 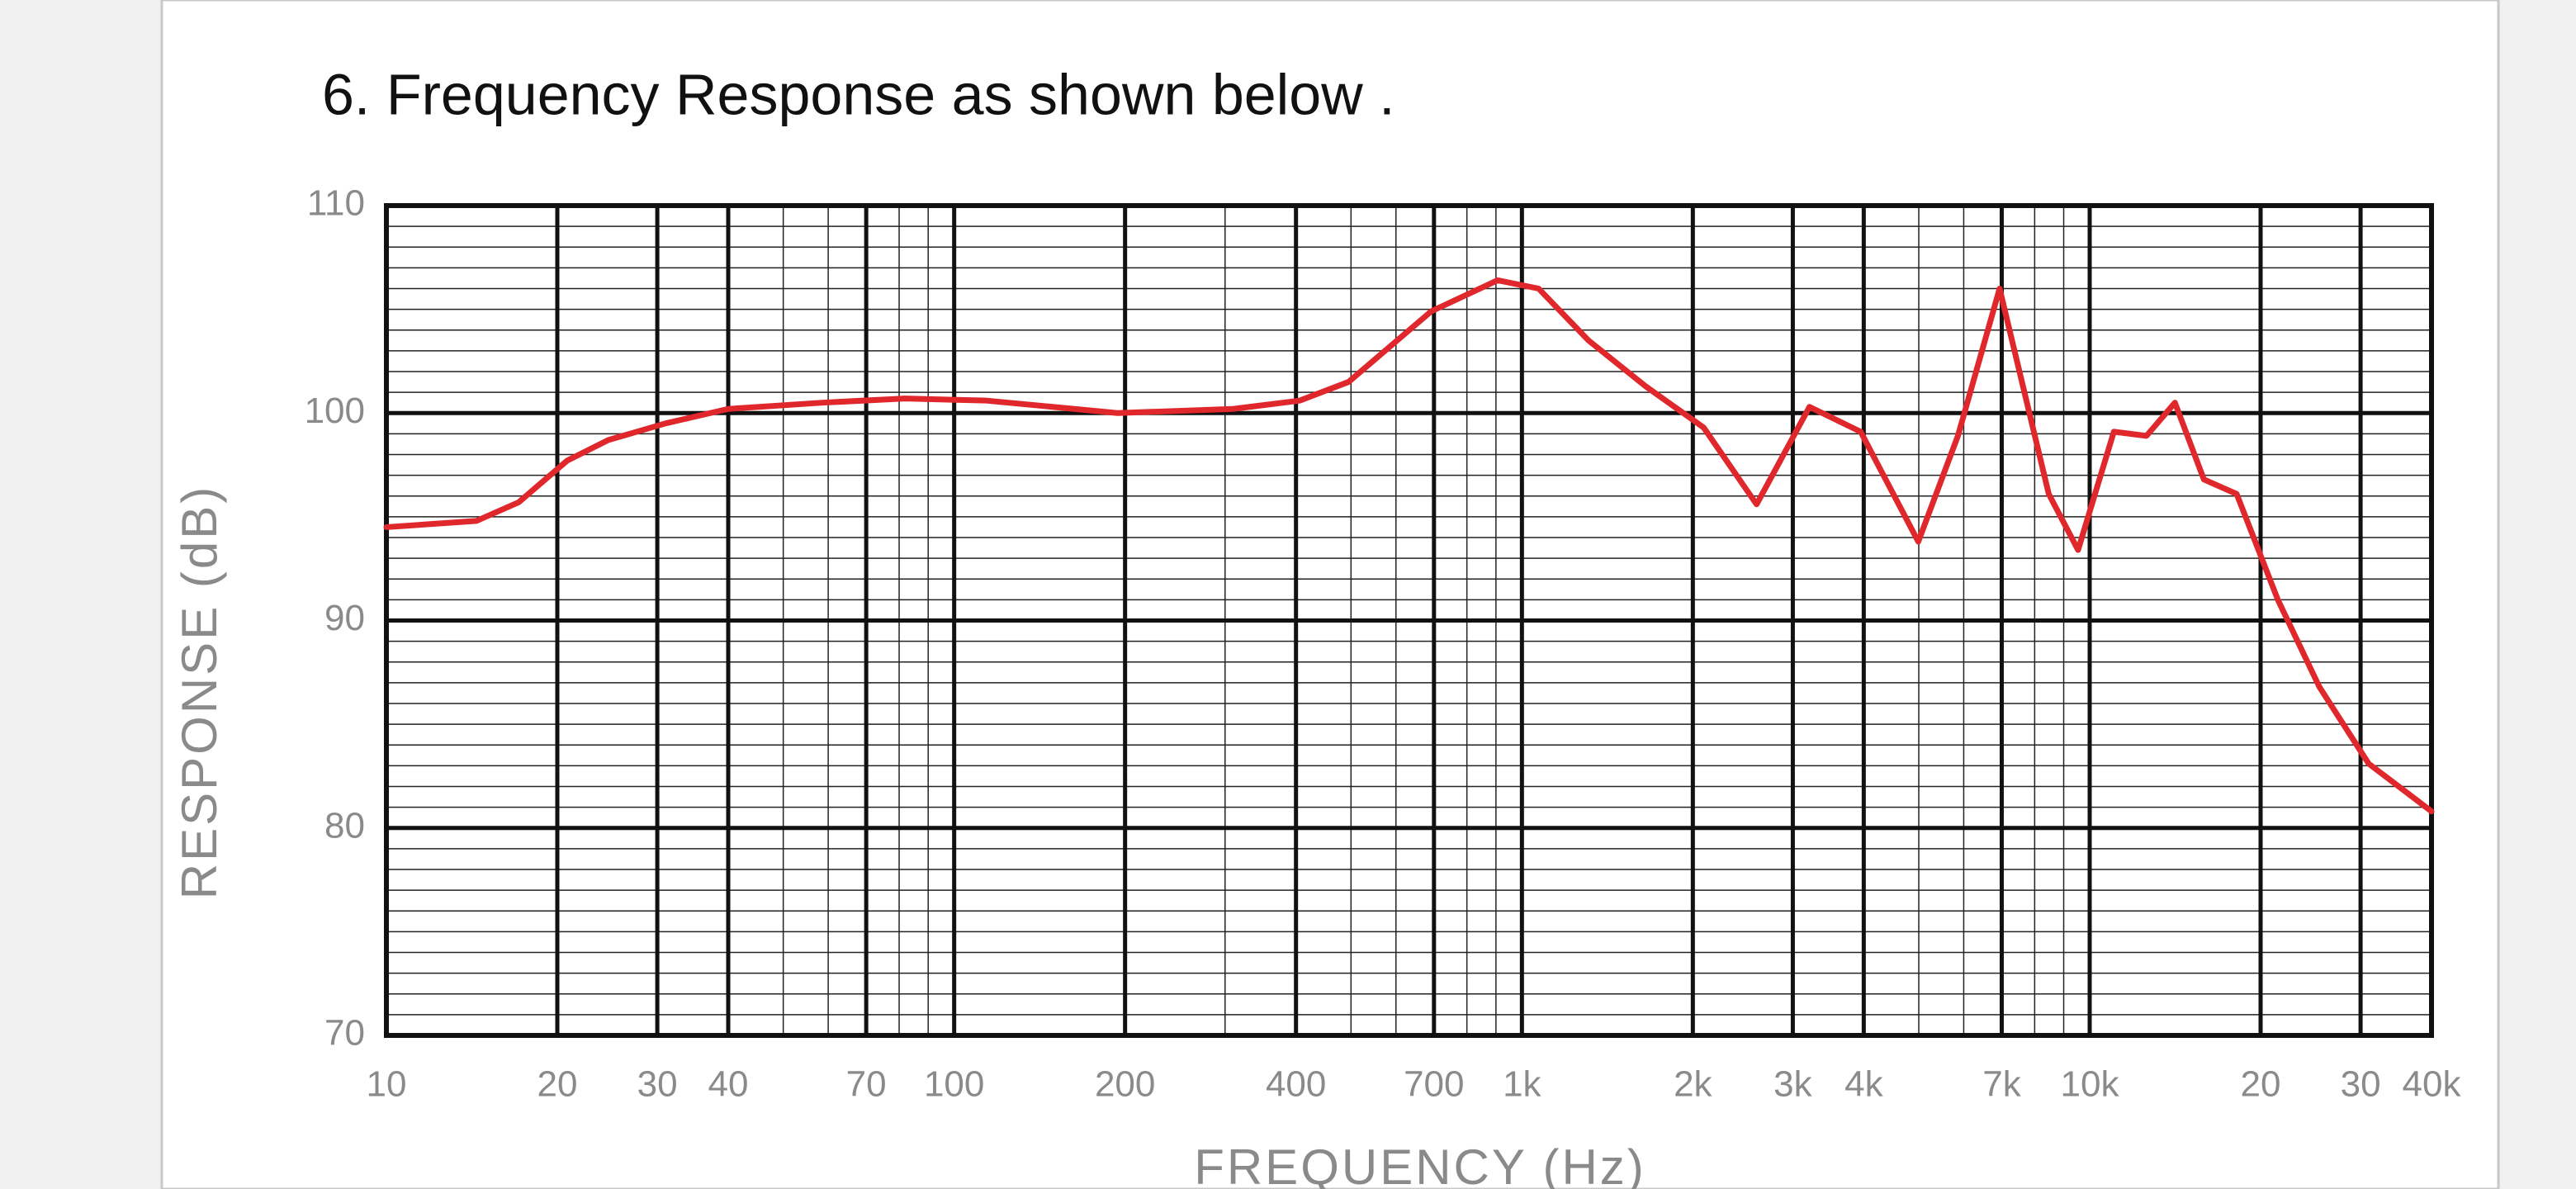 I want to click on y-tick-label: 80, so click(x=344, y=825).